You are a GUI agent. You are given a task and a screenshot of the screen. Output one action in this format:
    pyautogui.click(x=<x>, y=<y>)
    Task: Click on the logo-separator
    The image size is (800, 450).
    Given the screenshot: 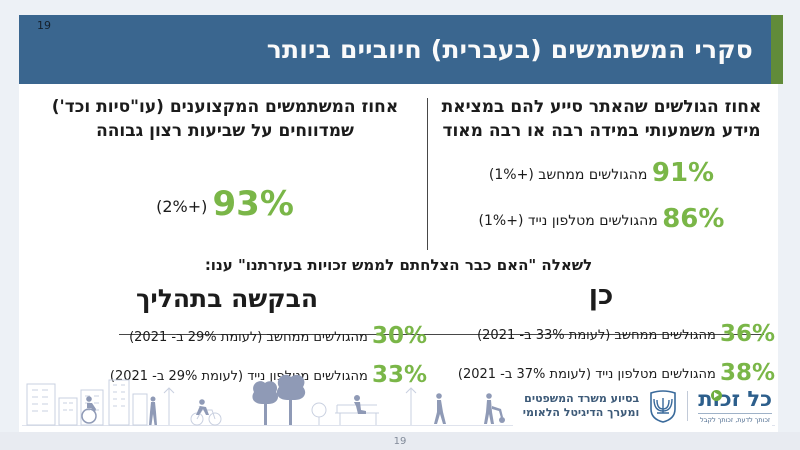 What is the action you would take?
    pyautogui.click(x=688, y=406)
    